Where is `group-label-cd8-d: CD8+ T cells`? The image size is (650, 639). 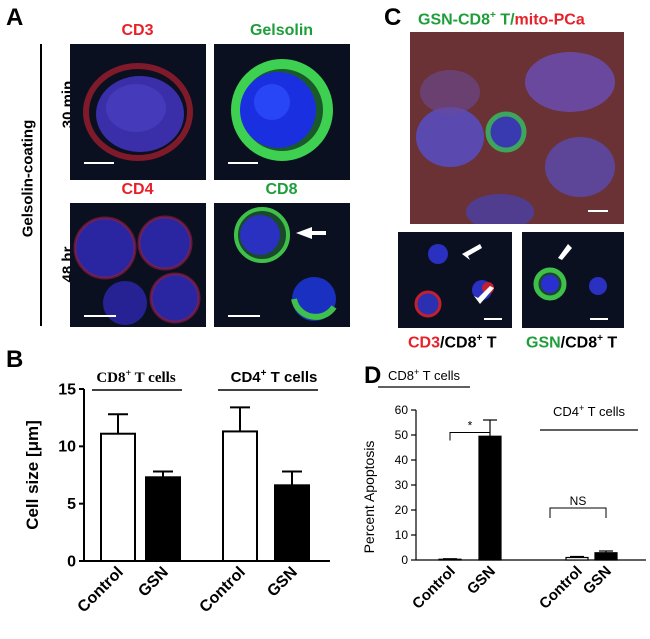 group-label-cd8-d: CD8+ T cells is located at coordinates (424, 375).